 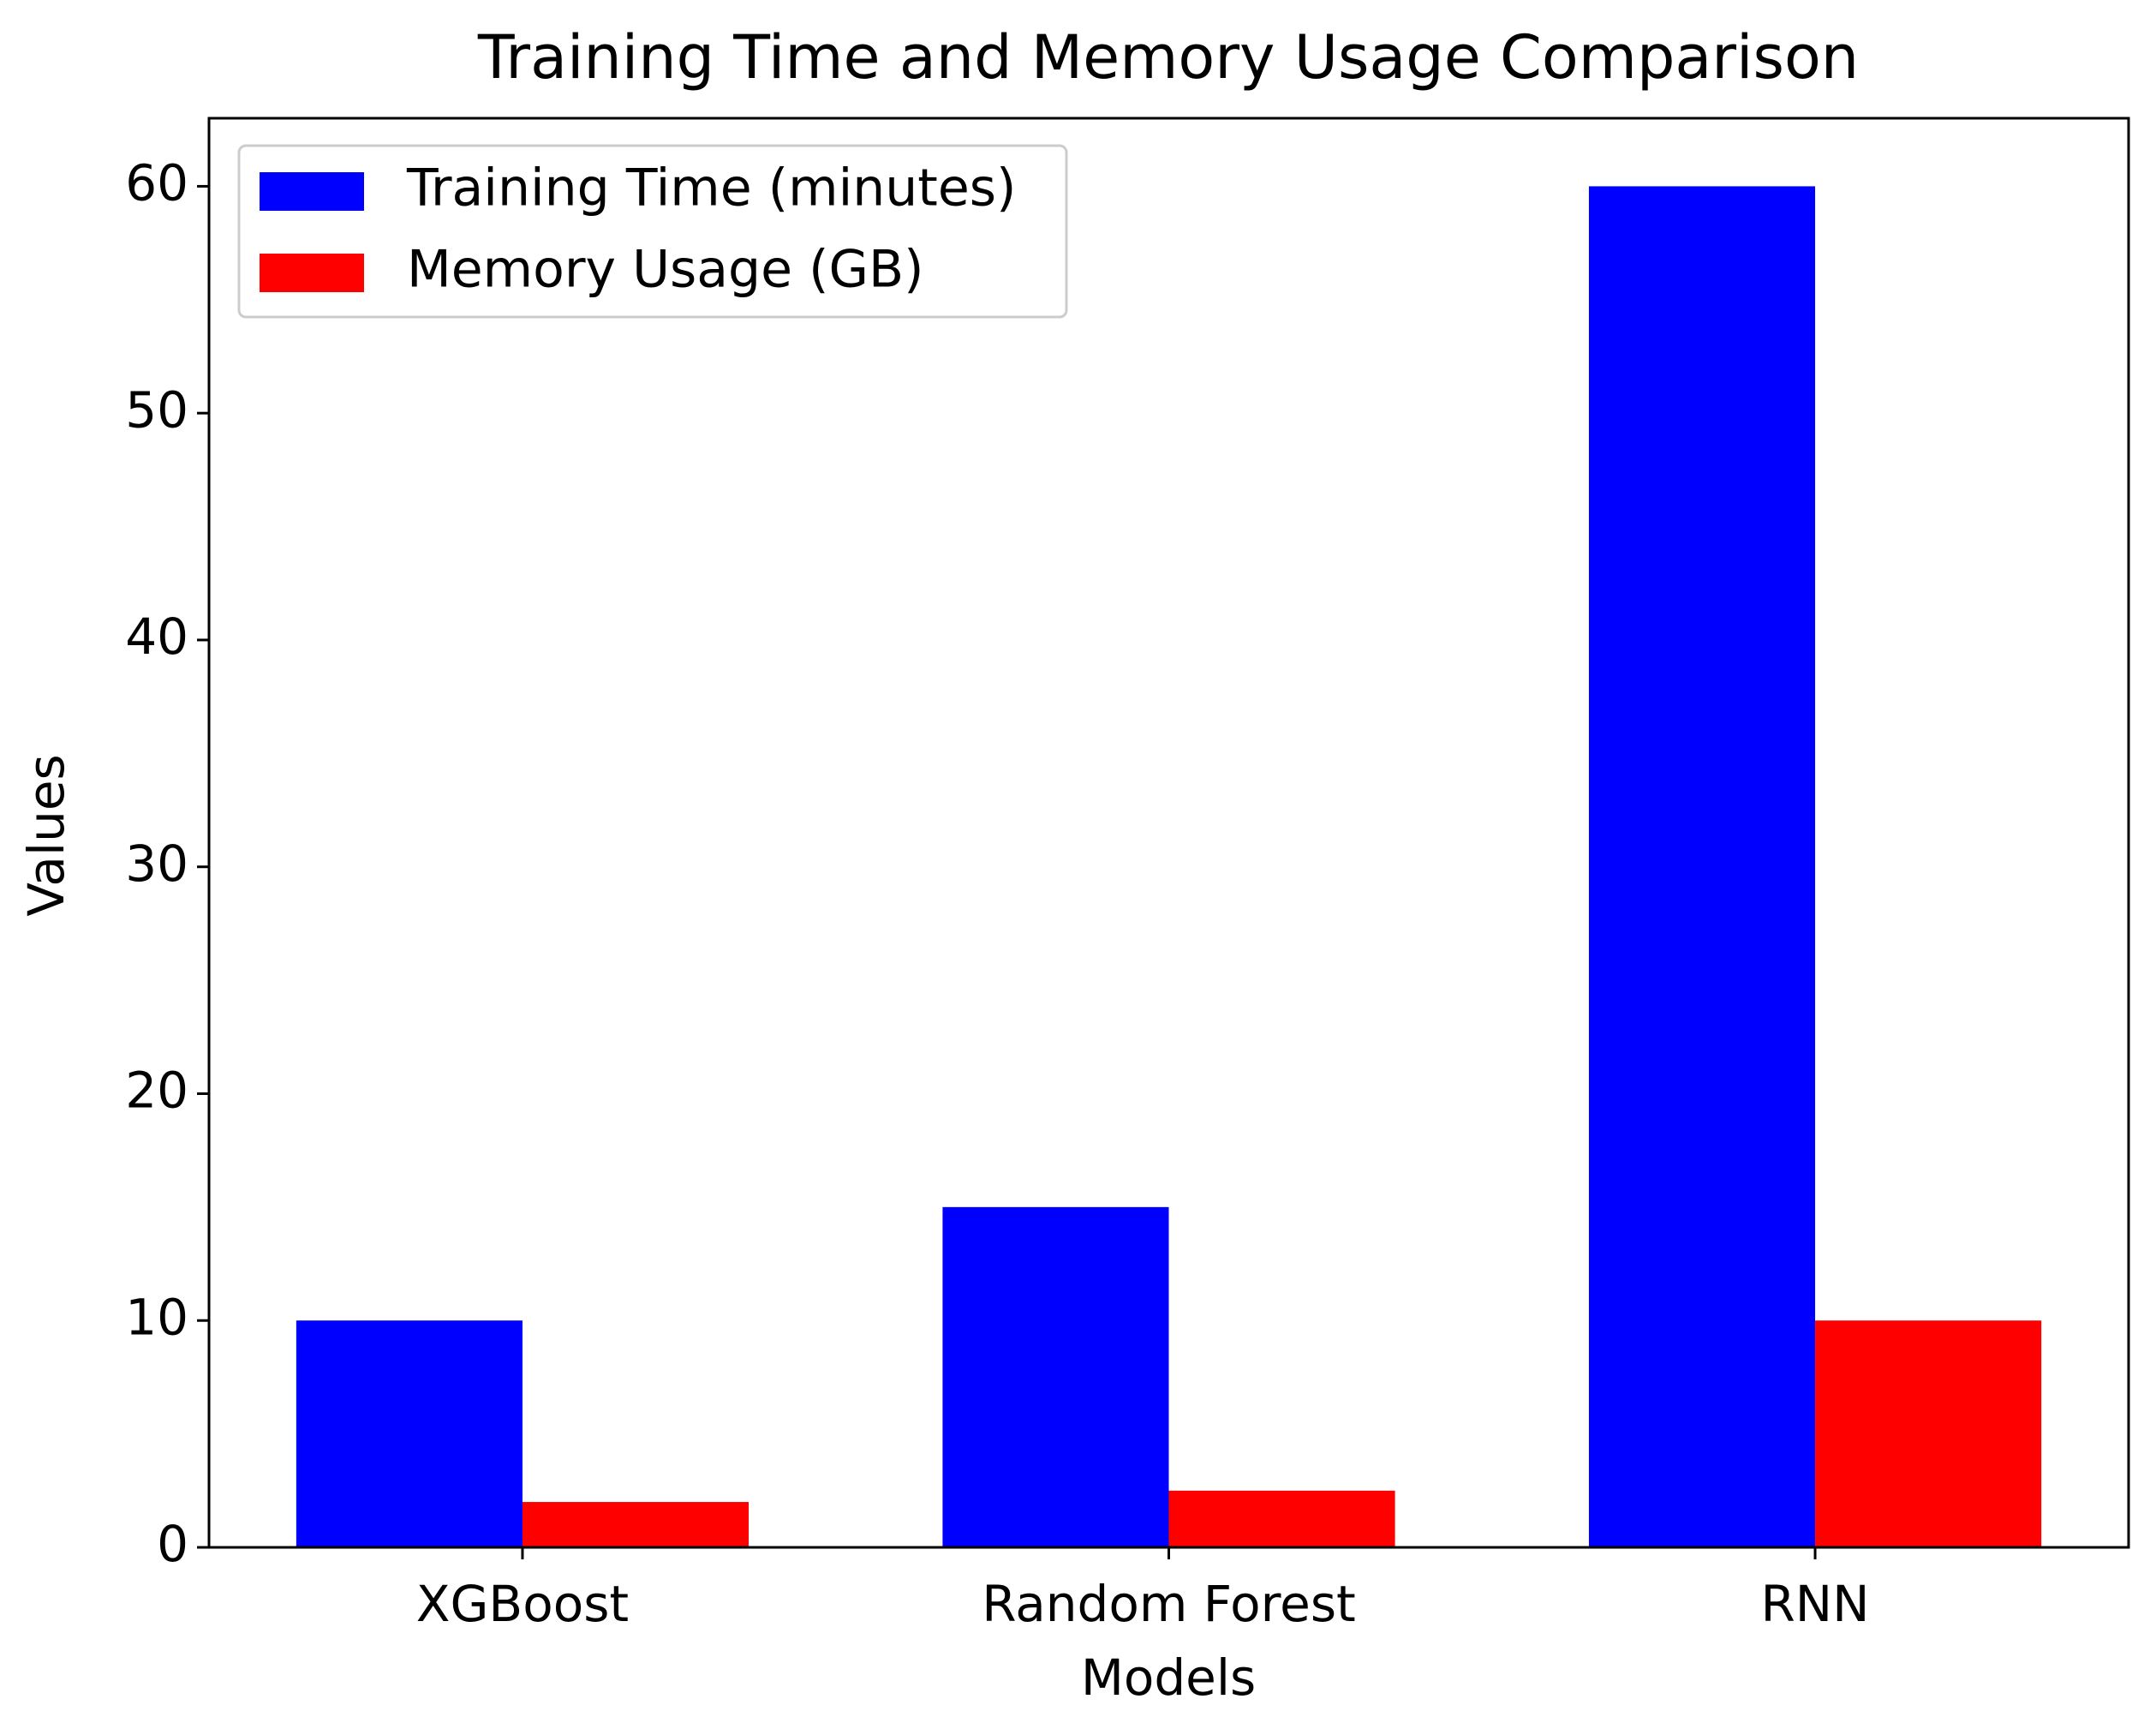 What do you see at coordinates (156, 1091) in the screenshot?
I see `y-tick-label: 20` at bounding box center [156, 1091].